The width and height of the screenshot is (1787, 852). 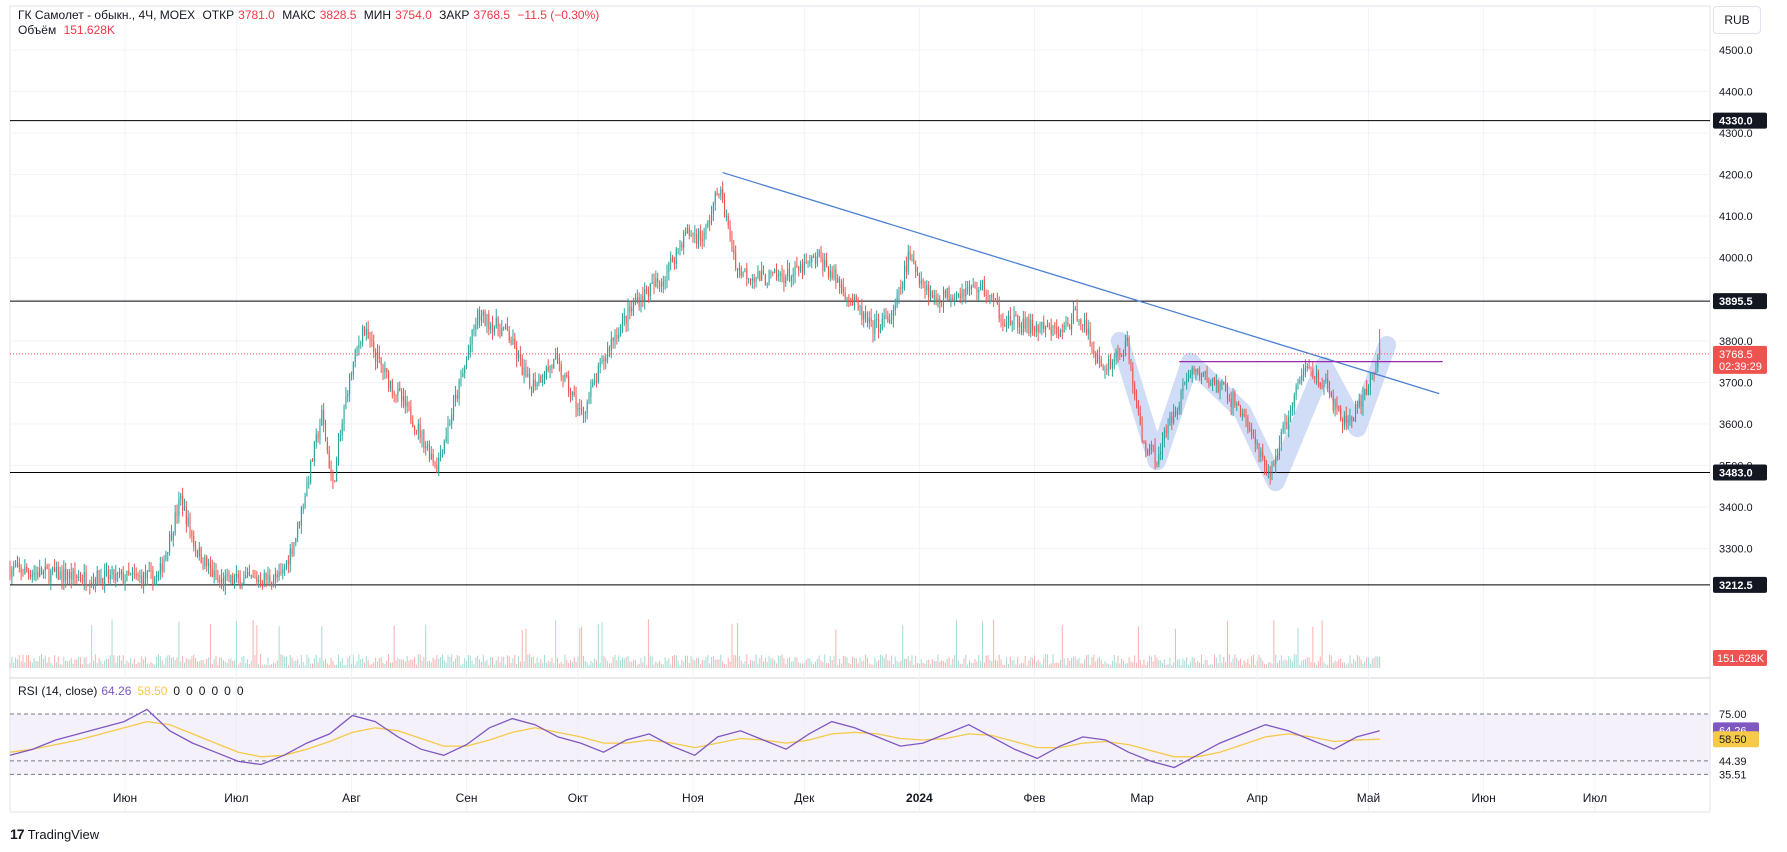 What do you see at coordinates (1740, 584) in the screenshot?
I see `level-badge` at bounding box center [1740, 584].